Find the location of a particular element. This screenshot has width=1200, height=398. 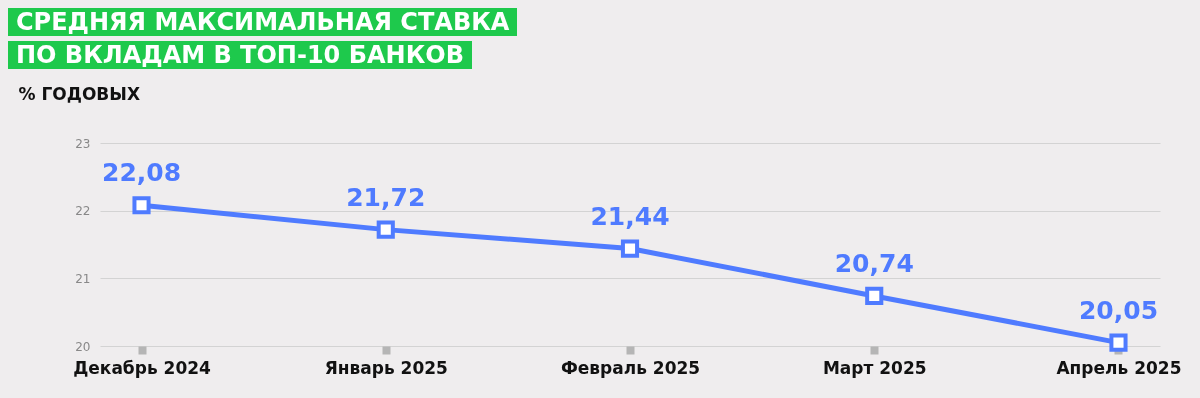

x-tick-label: Январь 2025 is located at coordinates (386, 367).